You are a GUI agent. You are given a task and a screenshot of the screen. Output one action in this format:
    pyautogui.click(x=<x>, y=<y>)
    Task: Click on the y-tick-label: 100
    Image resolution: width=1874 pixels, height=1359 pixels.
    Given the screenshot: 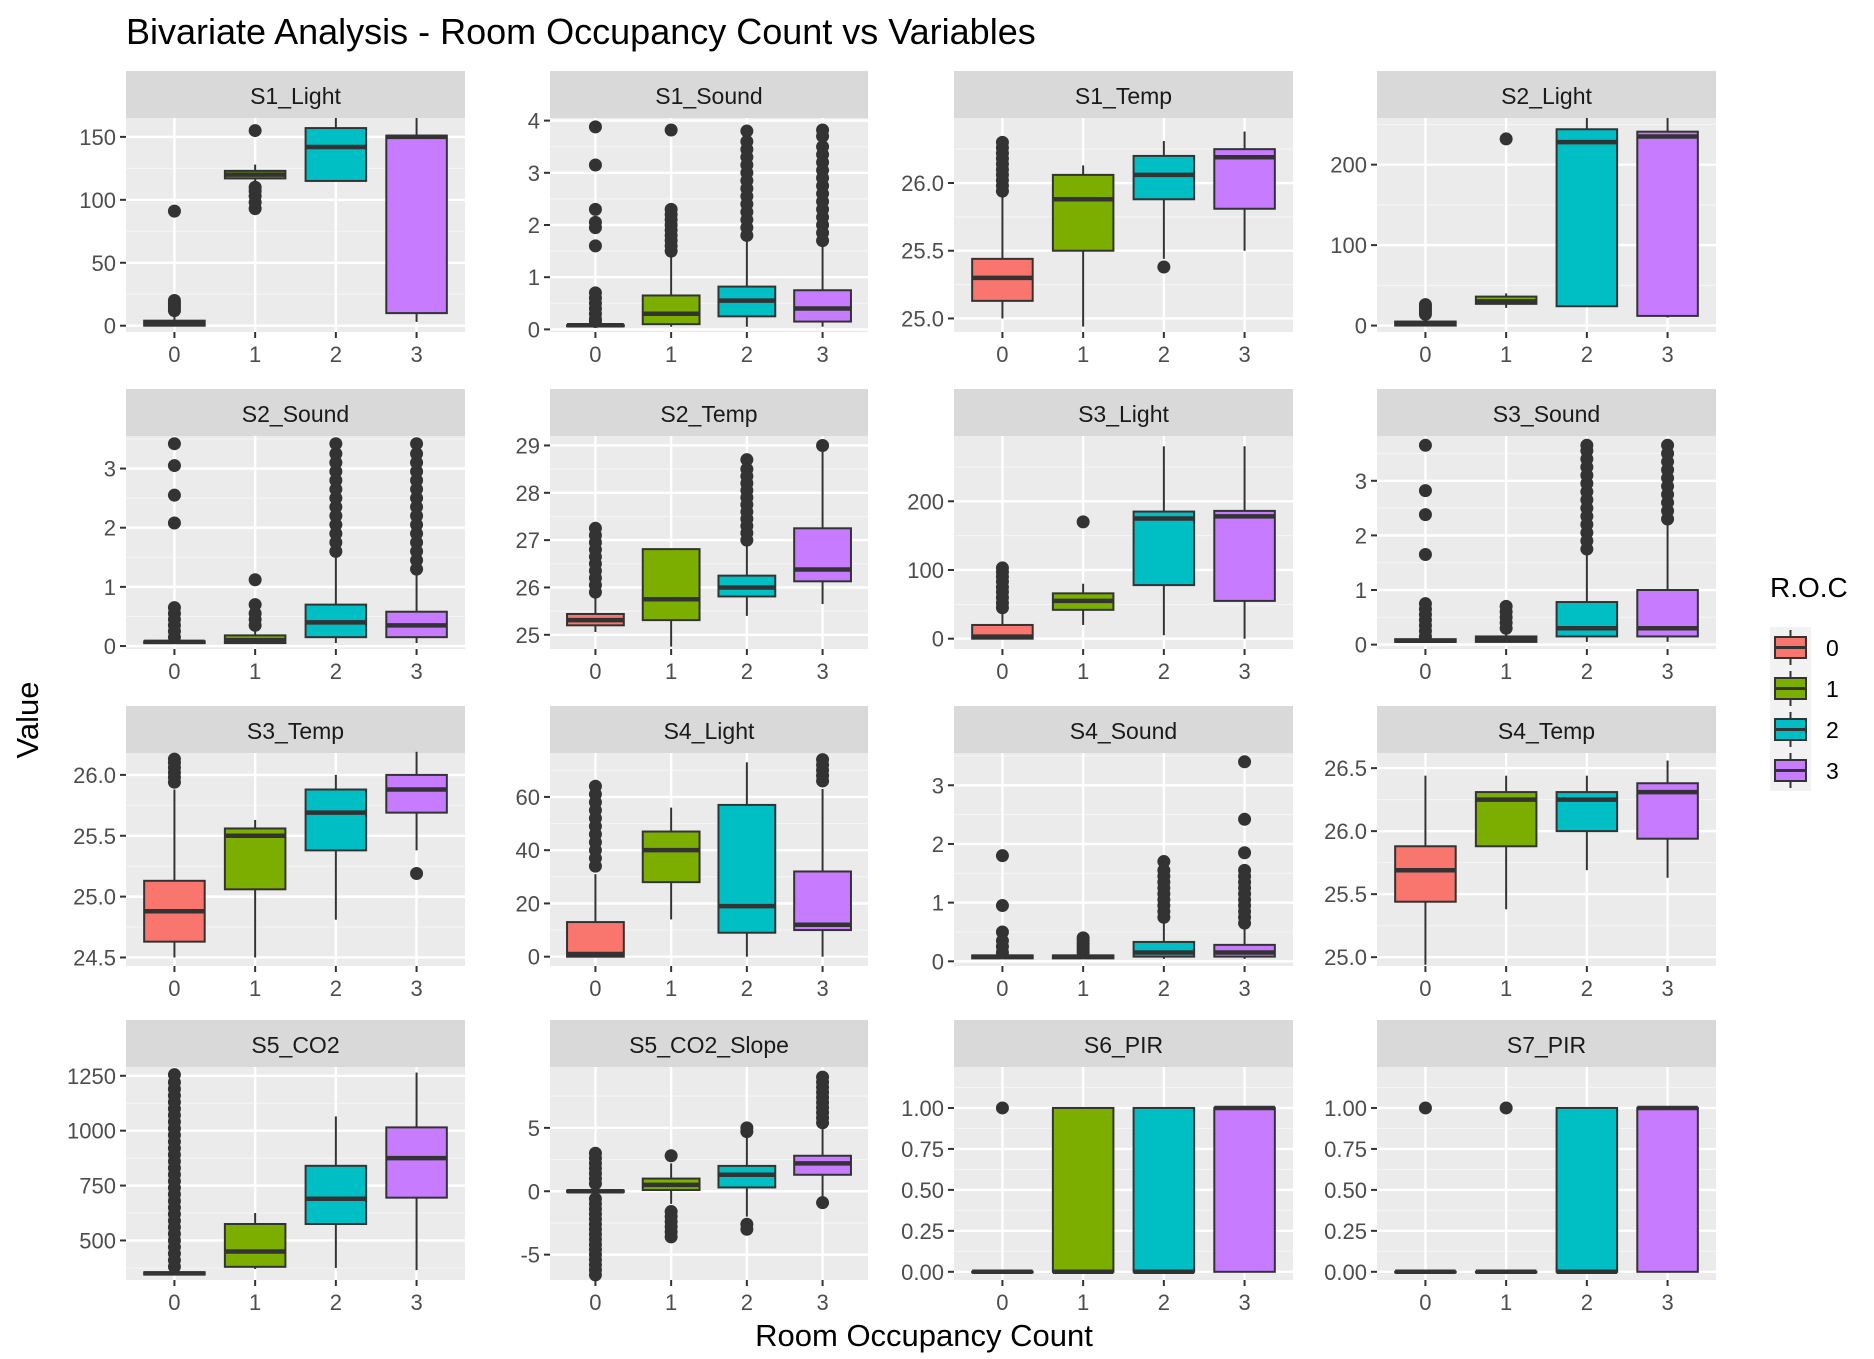 What is the action you would take?
    pyautogui.click(x=97, y=200)
    